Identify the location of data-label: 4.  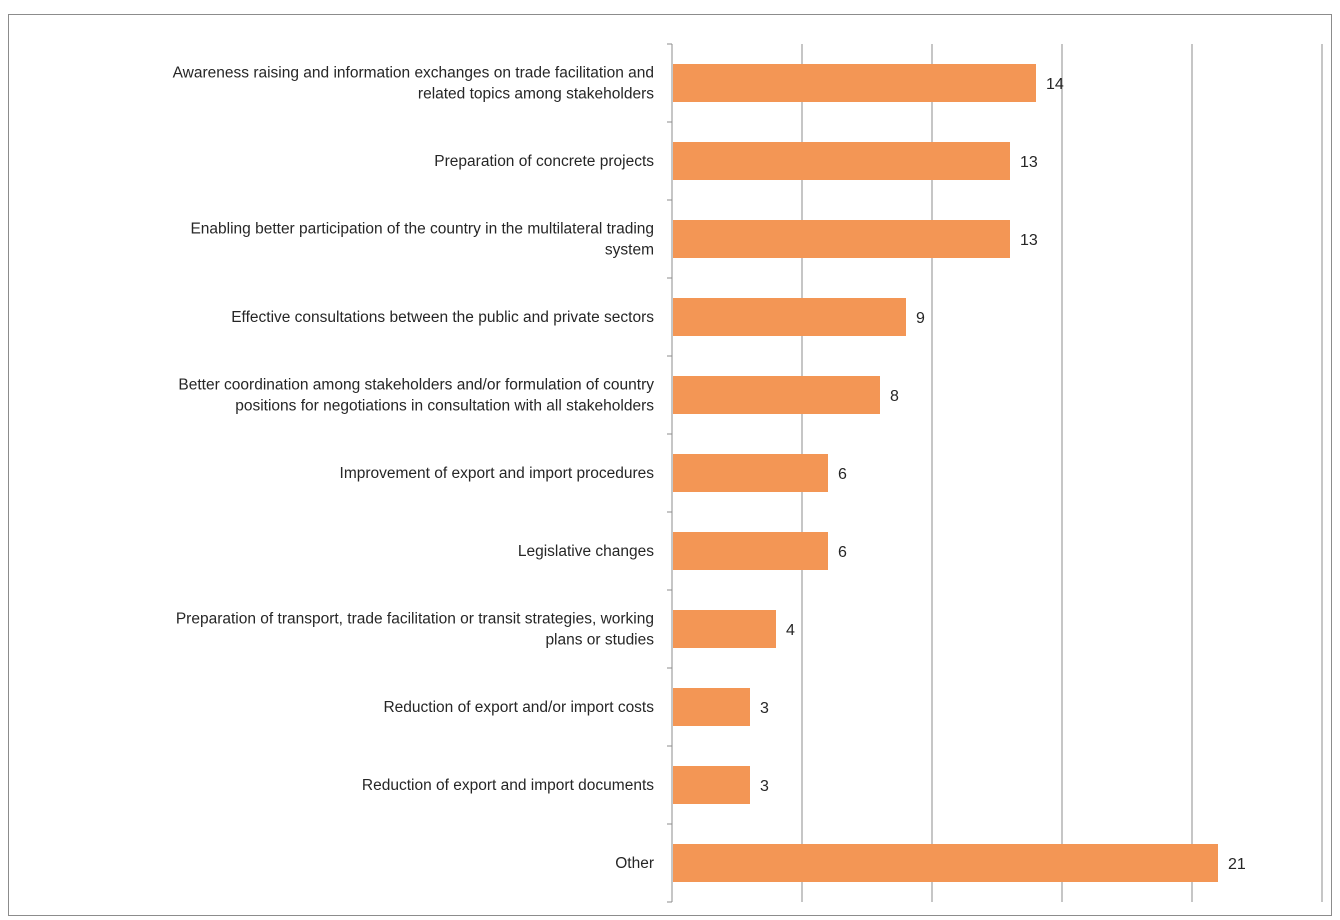
(790, 630).